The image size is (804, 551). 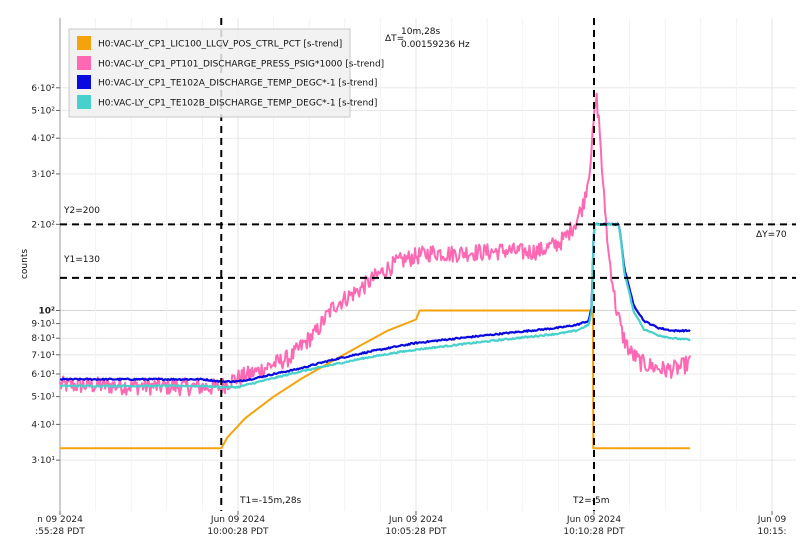 What do you see at coordinates (43, 111) in the screenshot?
I see `y-tick-label: 5·10²` at bounding box center [43, 111].